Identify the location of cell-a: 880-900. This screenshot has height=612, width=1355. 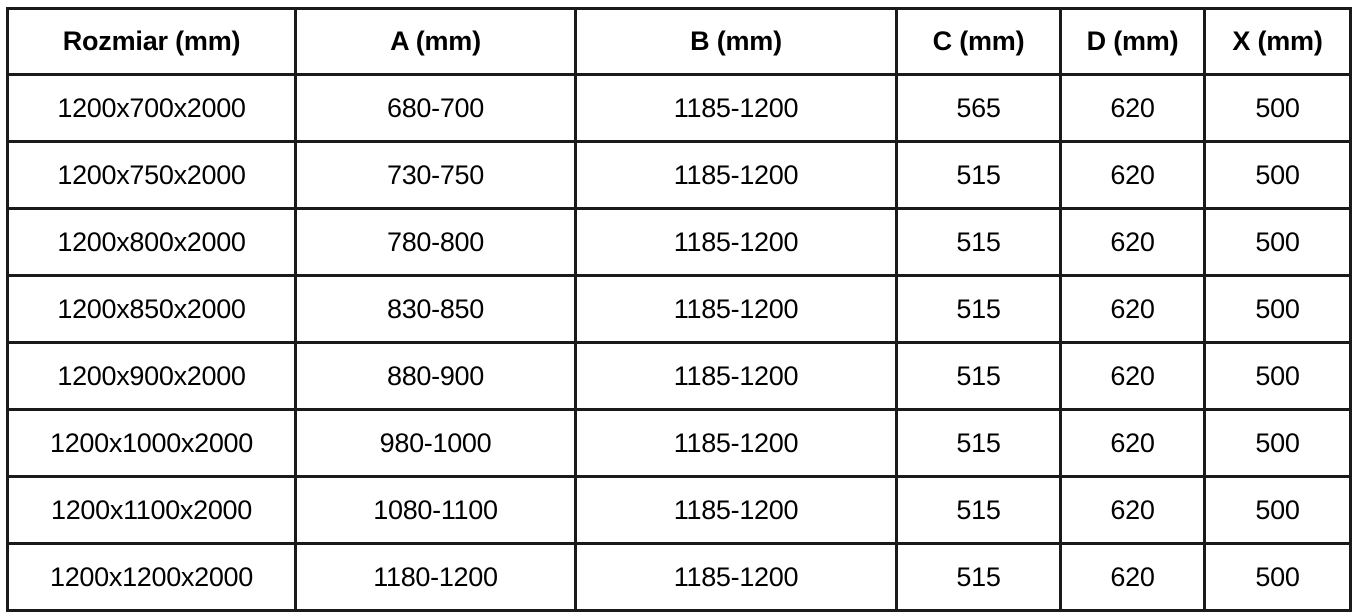
(435, 376).